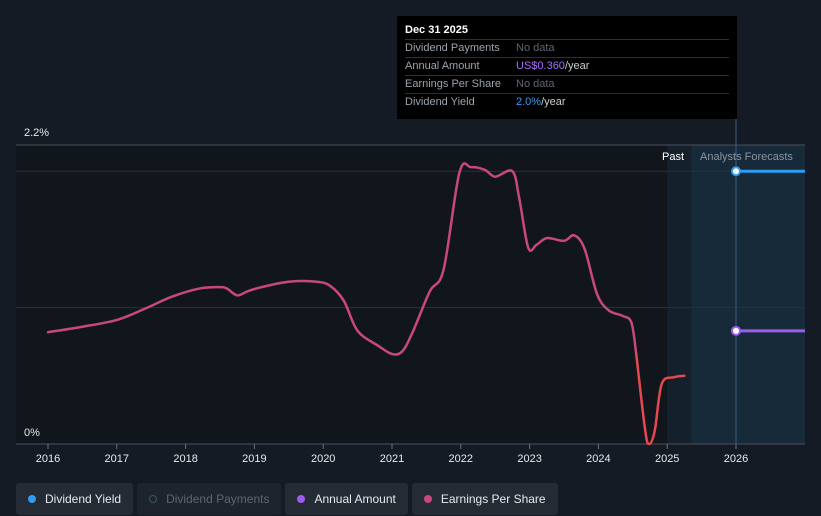 Image resolution: width=821 pixels, height=516 pixels. What do you see at coordinates (117, 459) in the screenshot?
I see `x-tick-label-2017: 2017` at bounding box center [117, 459].